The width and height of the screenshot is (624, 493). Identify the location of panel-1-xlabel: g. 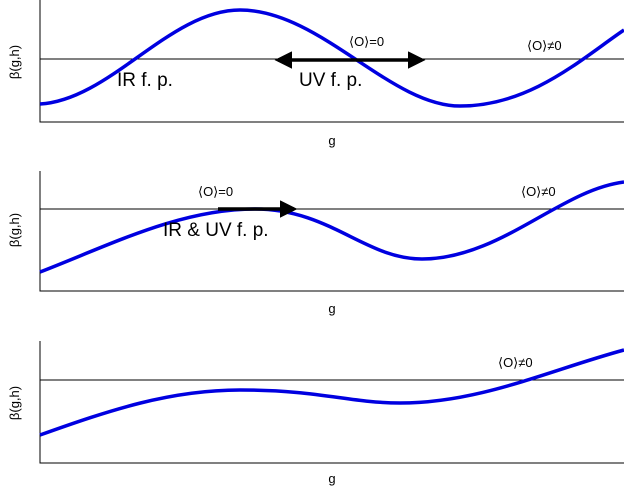
(331, 140).